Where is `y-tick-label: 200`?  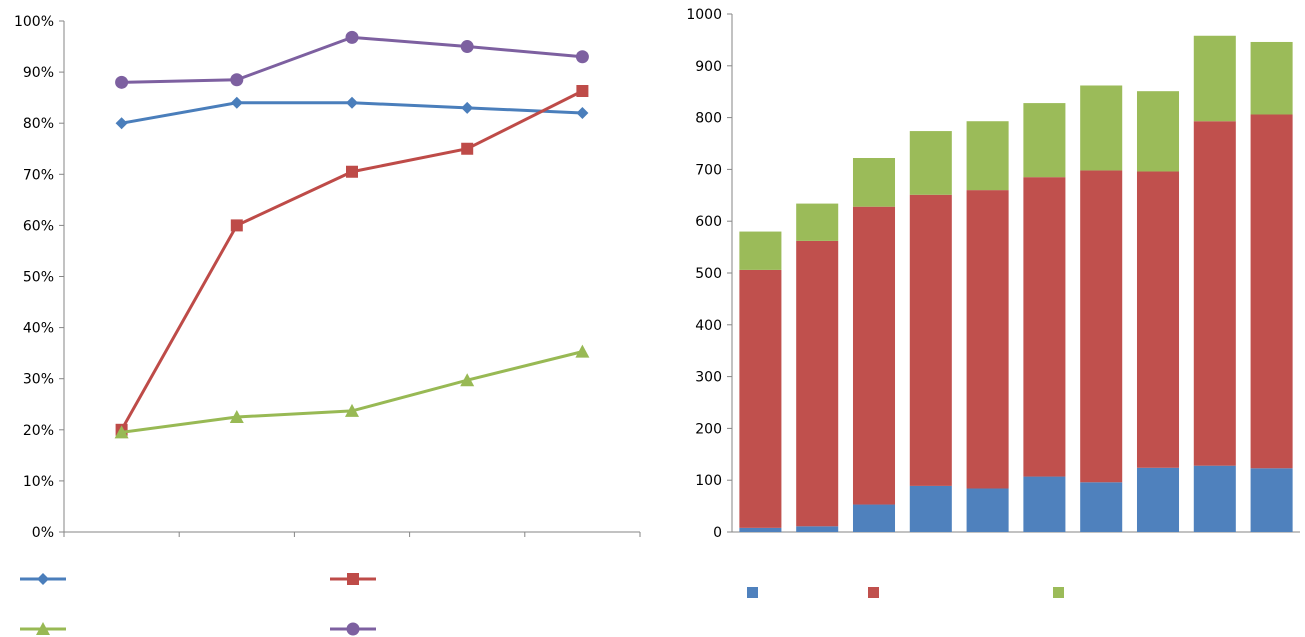 y-tick-label: 200 is located at coordinates (708, 429).